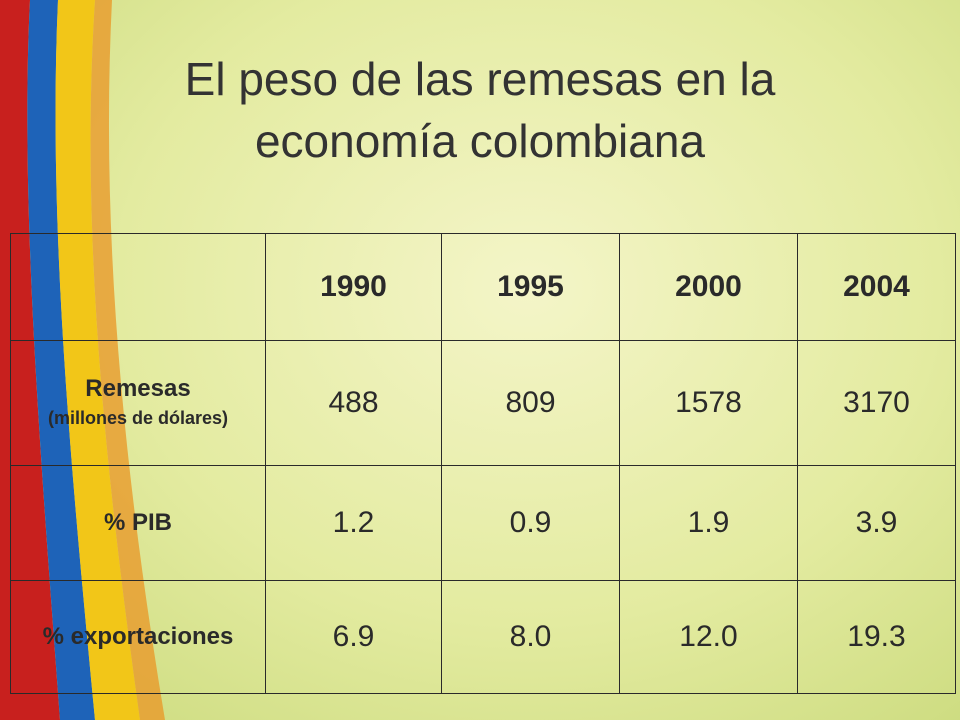 Image resolution: width=960 pixels, height=720 pixels. I want to click on row-header: % PIB, so click(138, 523).